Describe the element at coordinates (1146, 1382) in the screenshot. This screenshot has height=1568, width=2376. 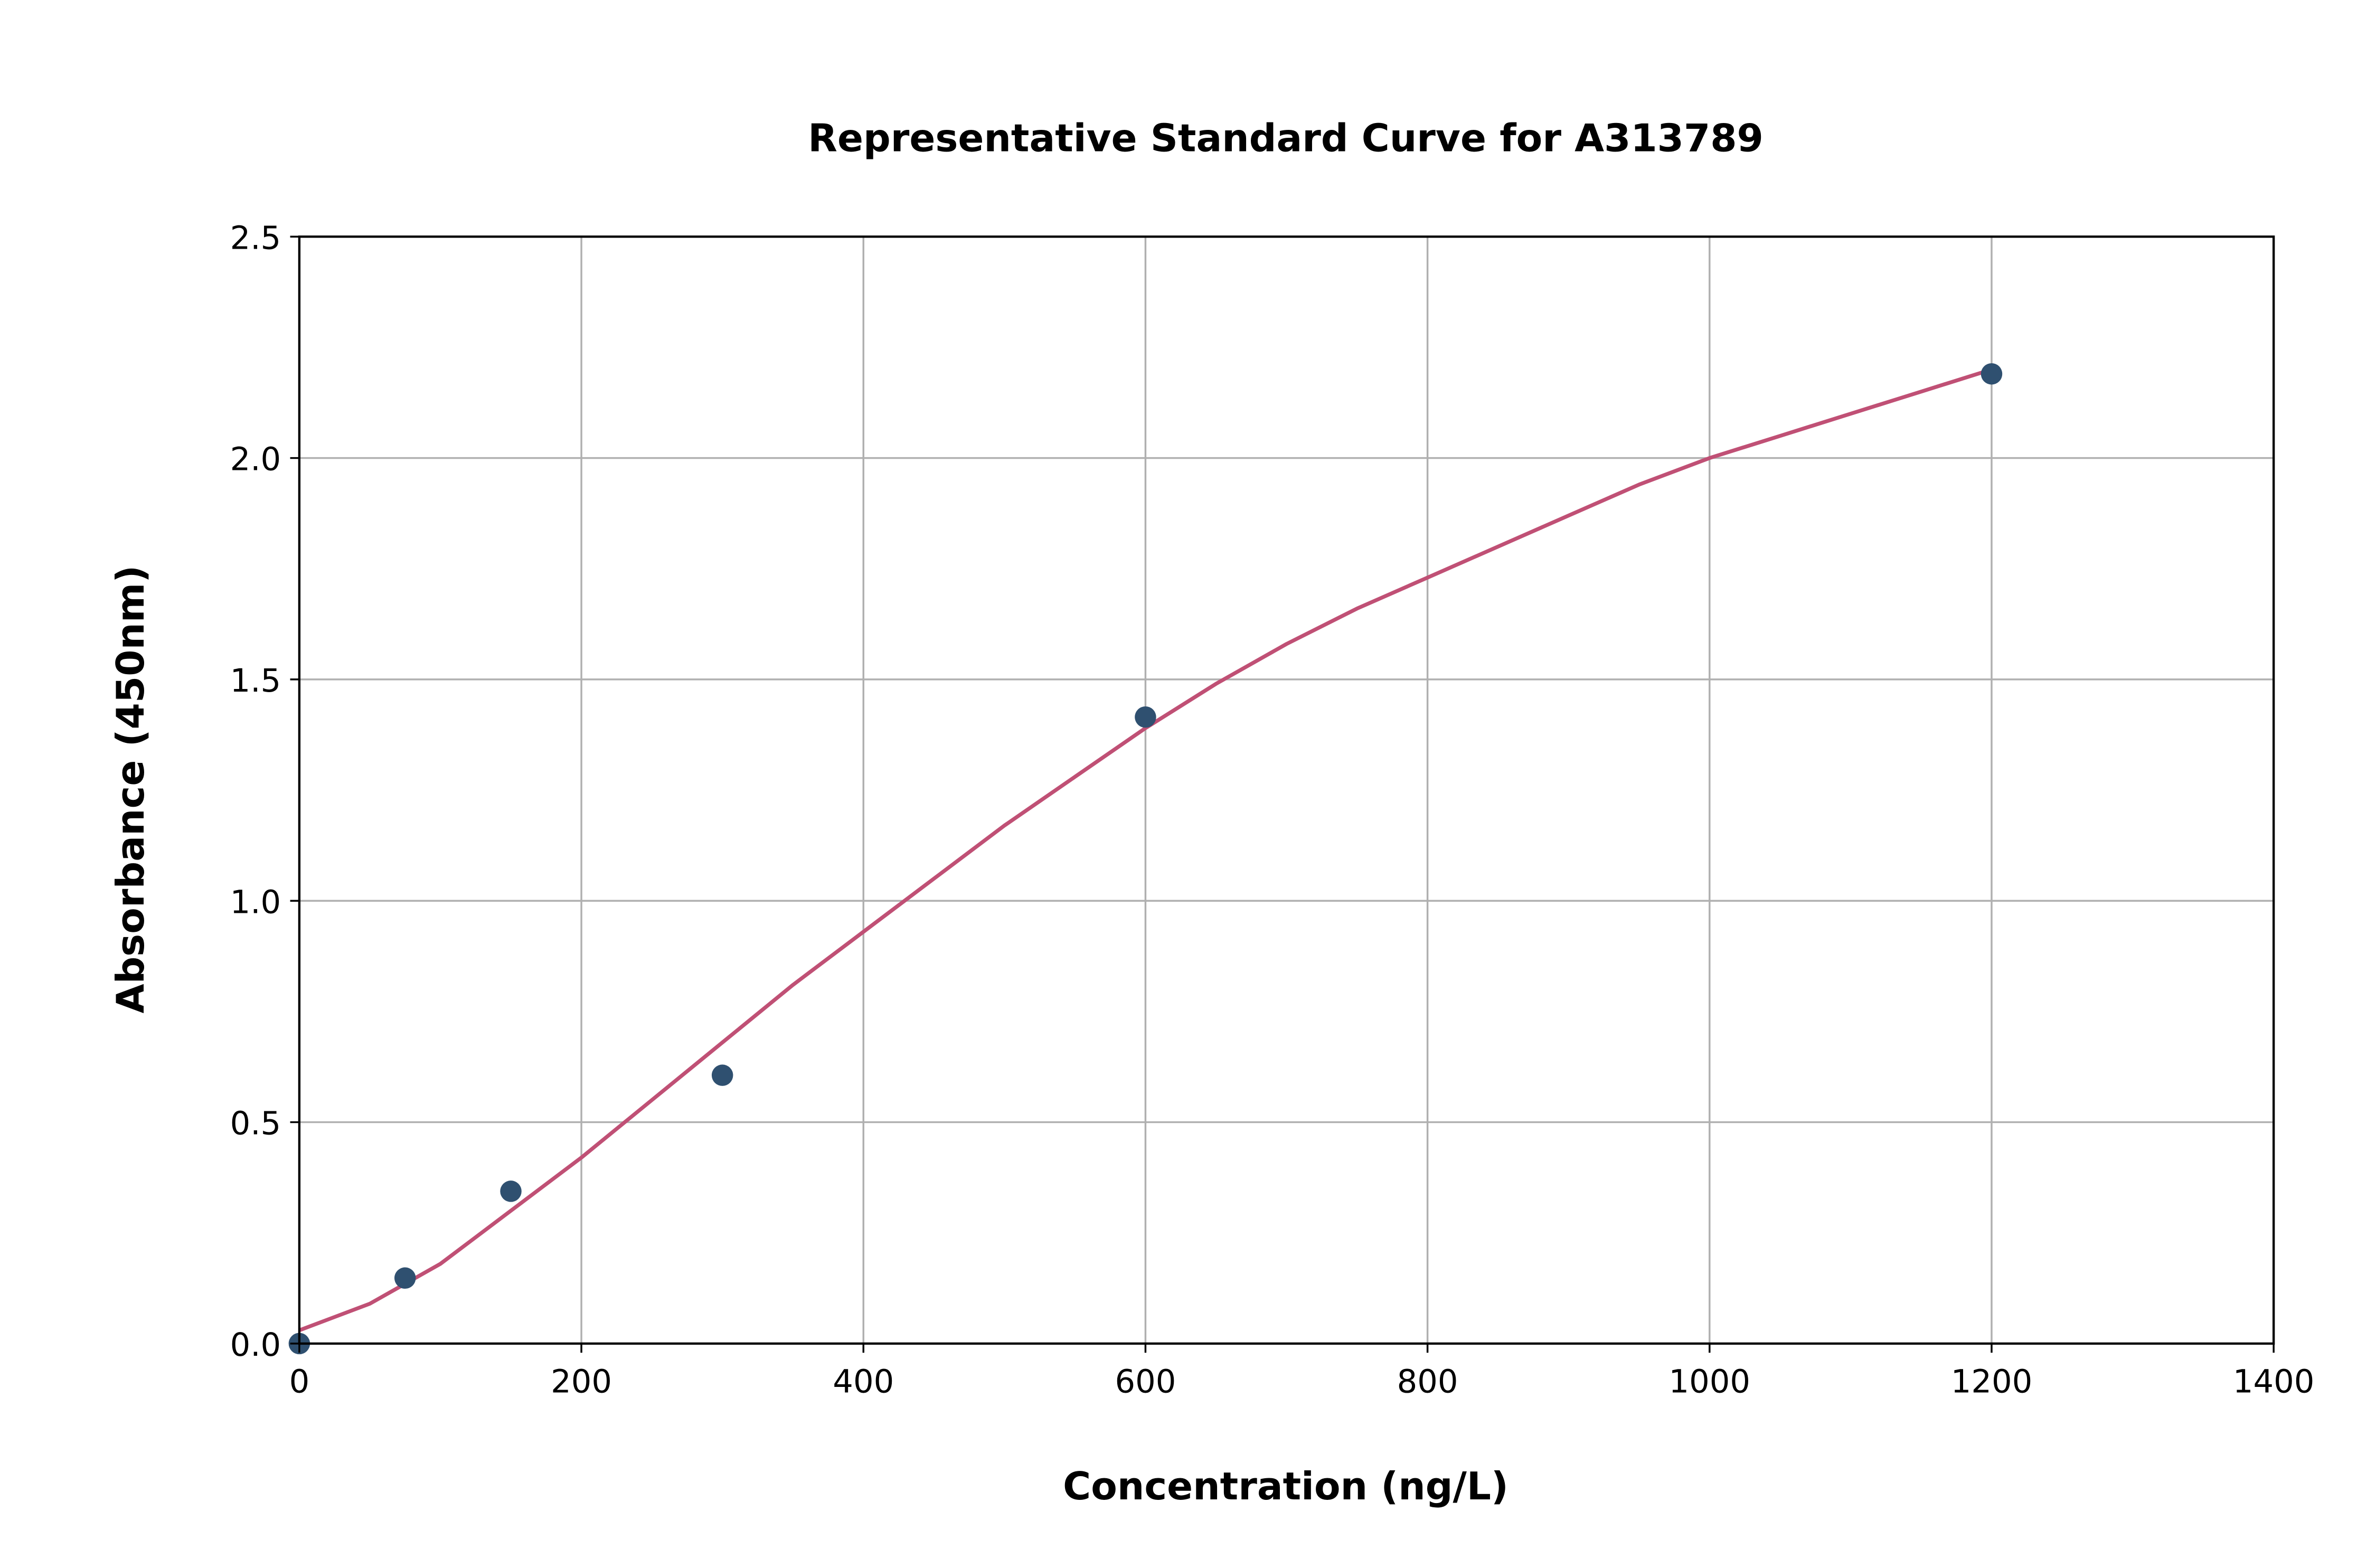
I see `x-tick-label: 600` at that location.